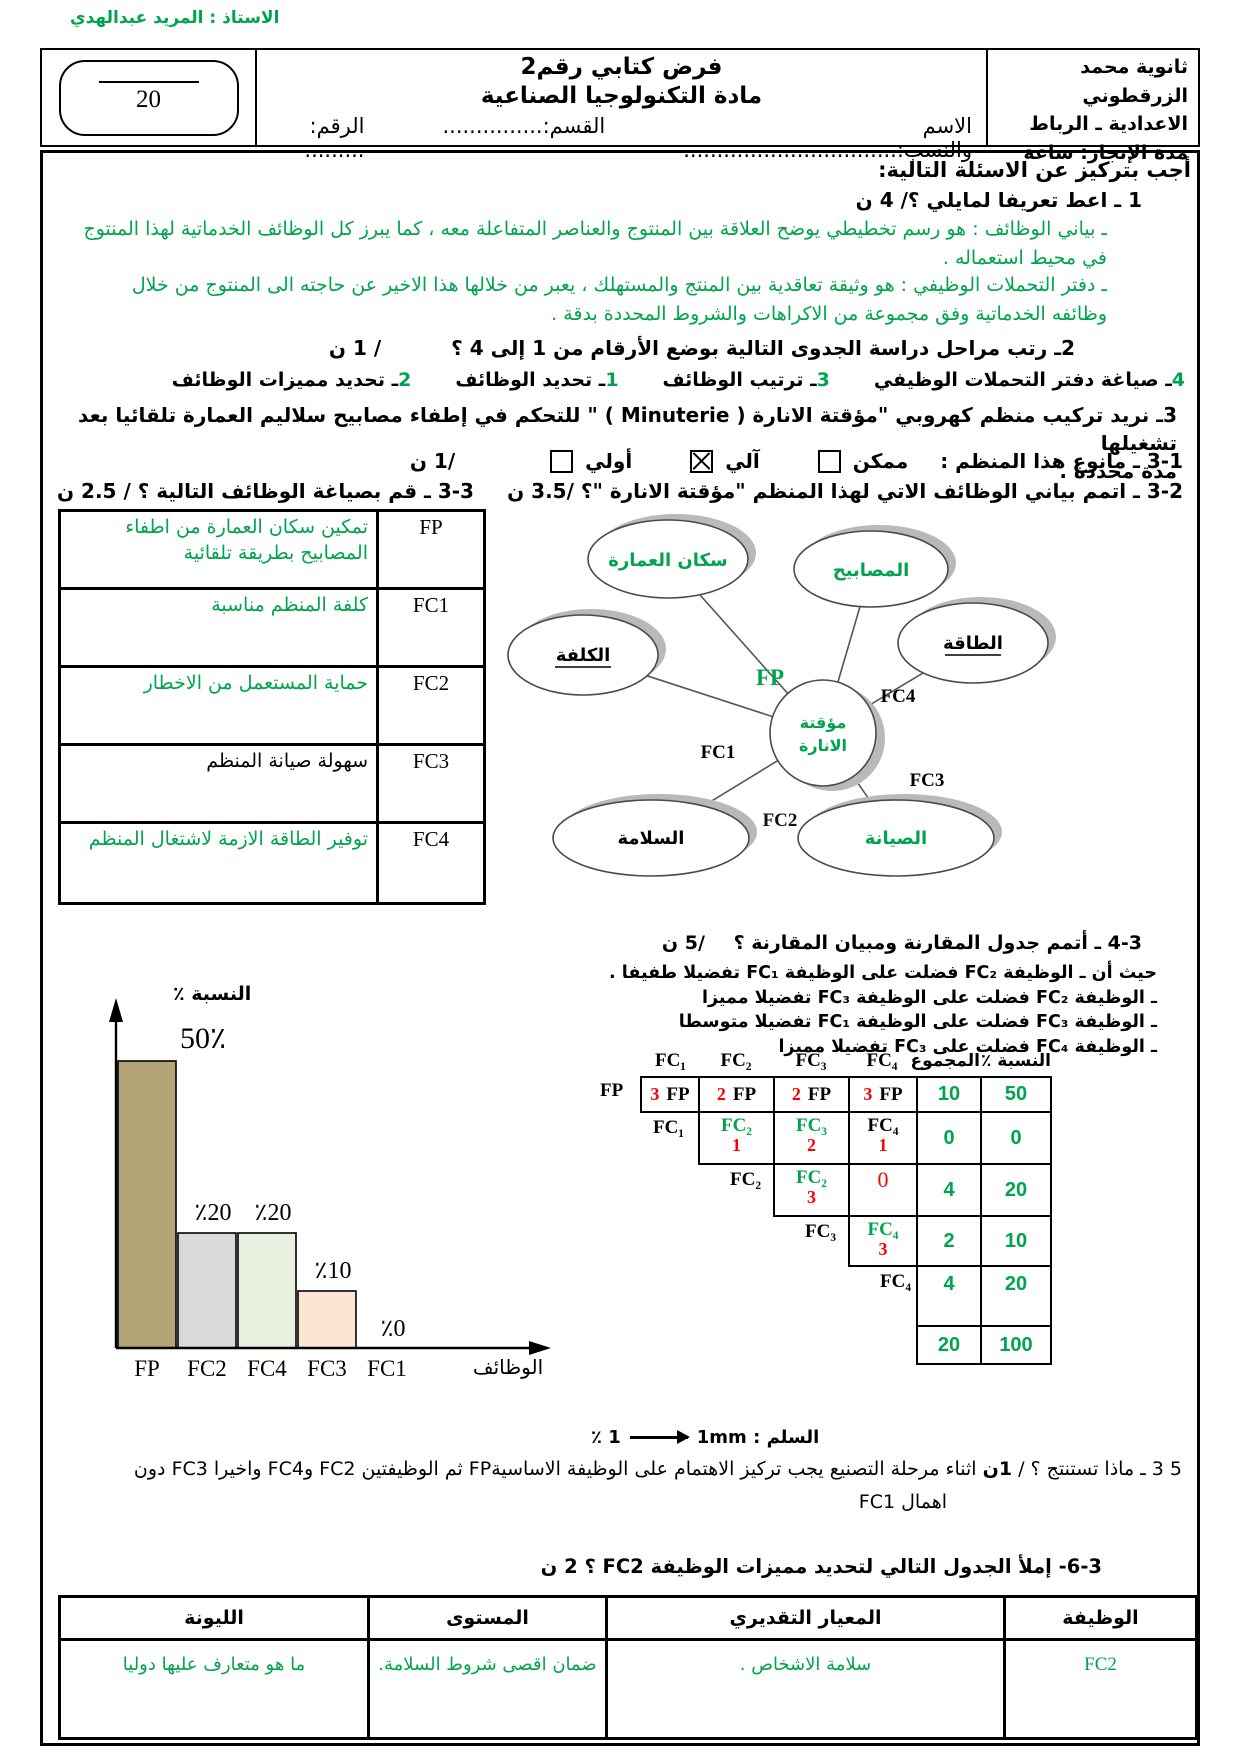 The width and height of the screenshot is (1240, 1754). I want to click on cell-sum: 2, so click(949, 1240).